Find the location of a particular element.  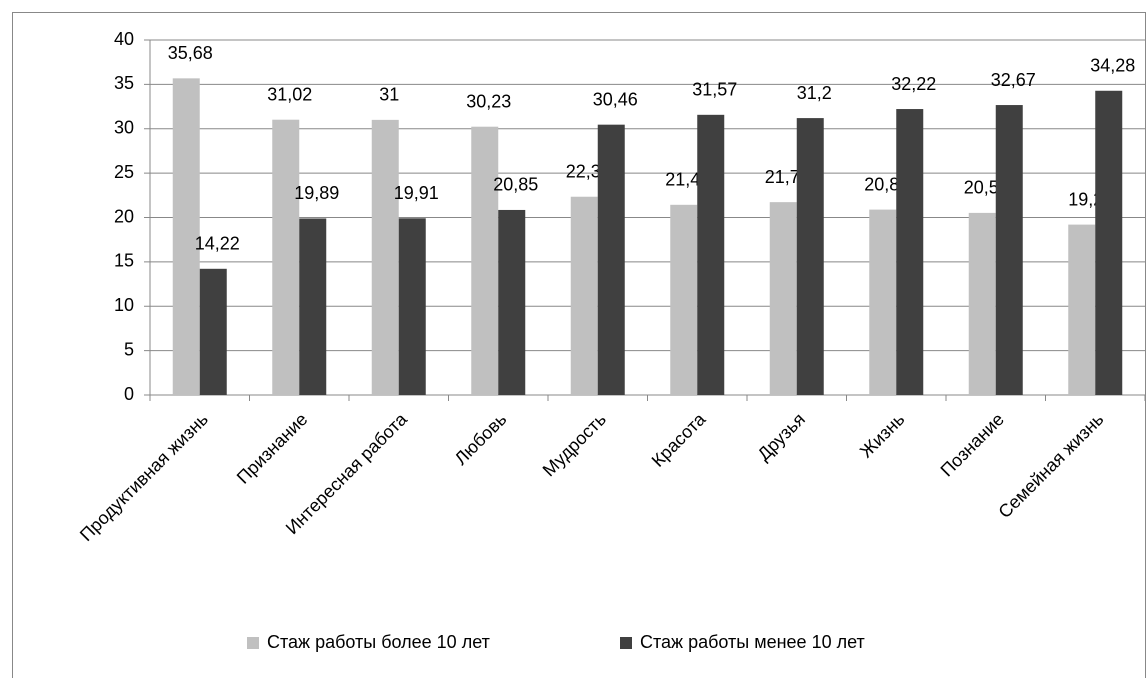

value-label: 19,89 is located at coordinates (316, 193).